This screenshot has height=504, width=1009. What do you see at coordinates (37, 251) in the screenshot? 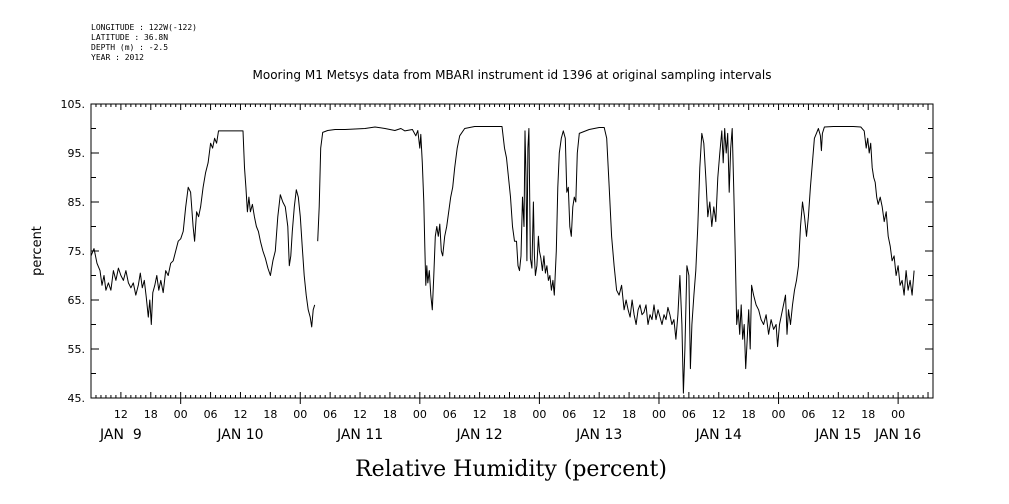
I see `y-axis-title: percent` at bounding box center [37, 251].